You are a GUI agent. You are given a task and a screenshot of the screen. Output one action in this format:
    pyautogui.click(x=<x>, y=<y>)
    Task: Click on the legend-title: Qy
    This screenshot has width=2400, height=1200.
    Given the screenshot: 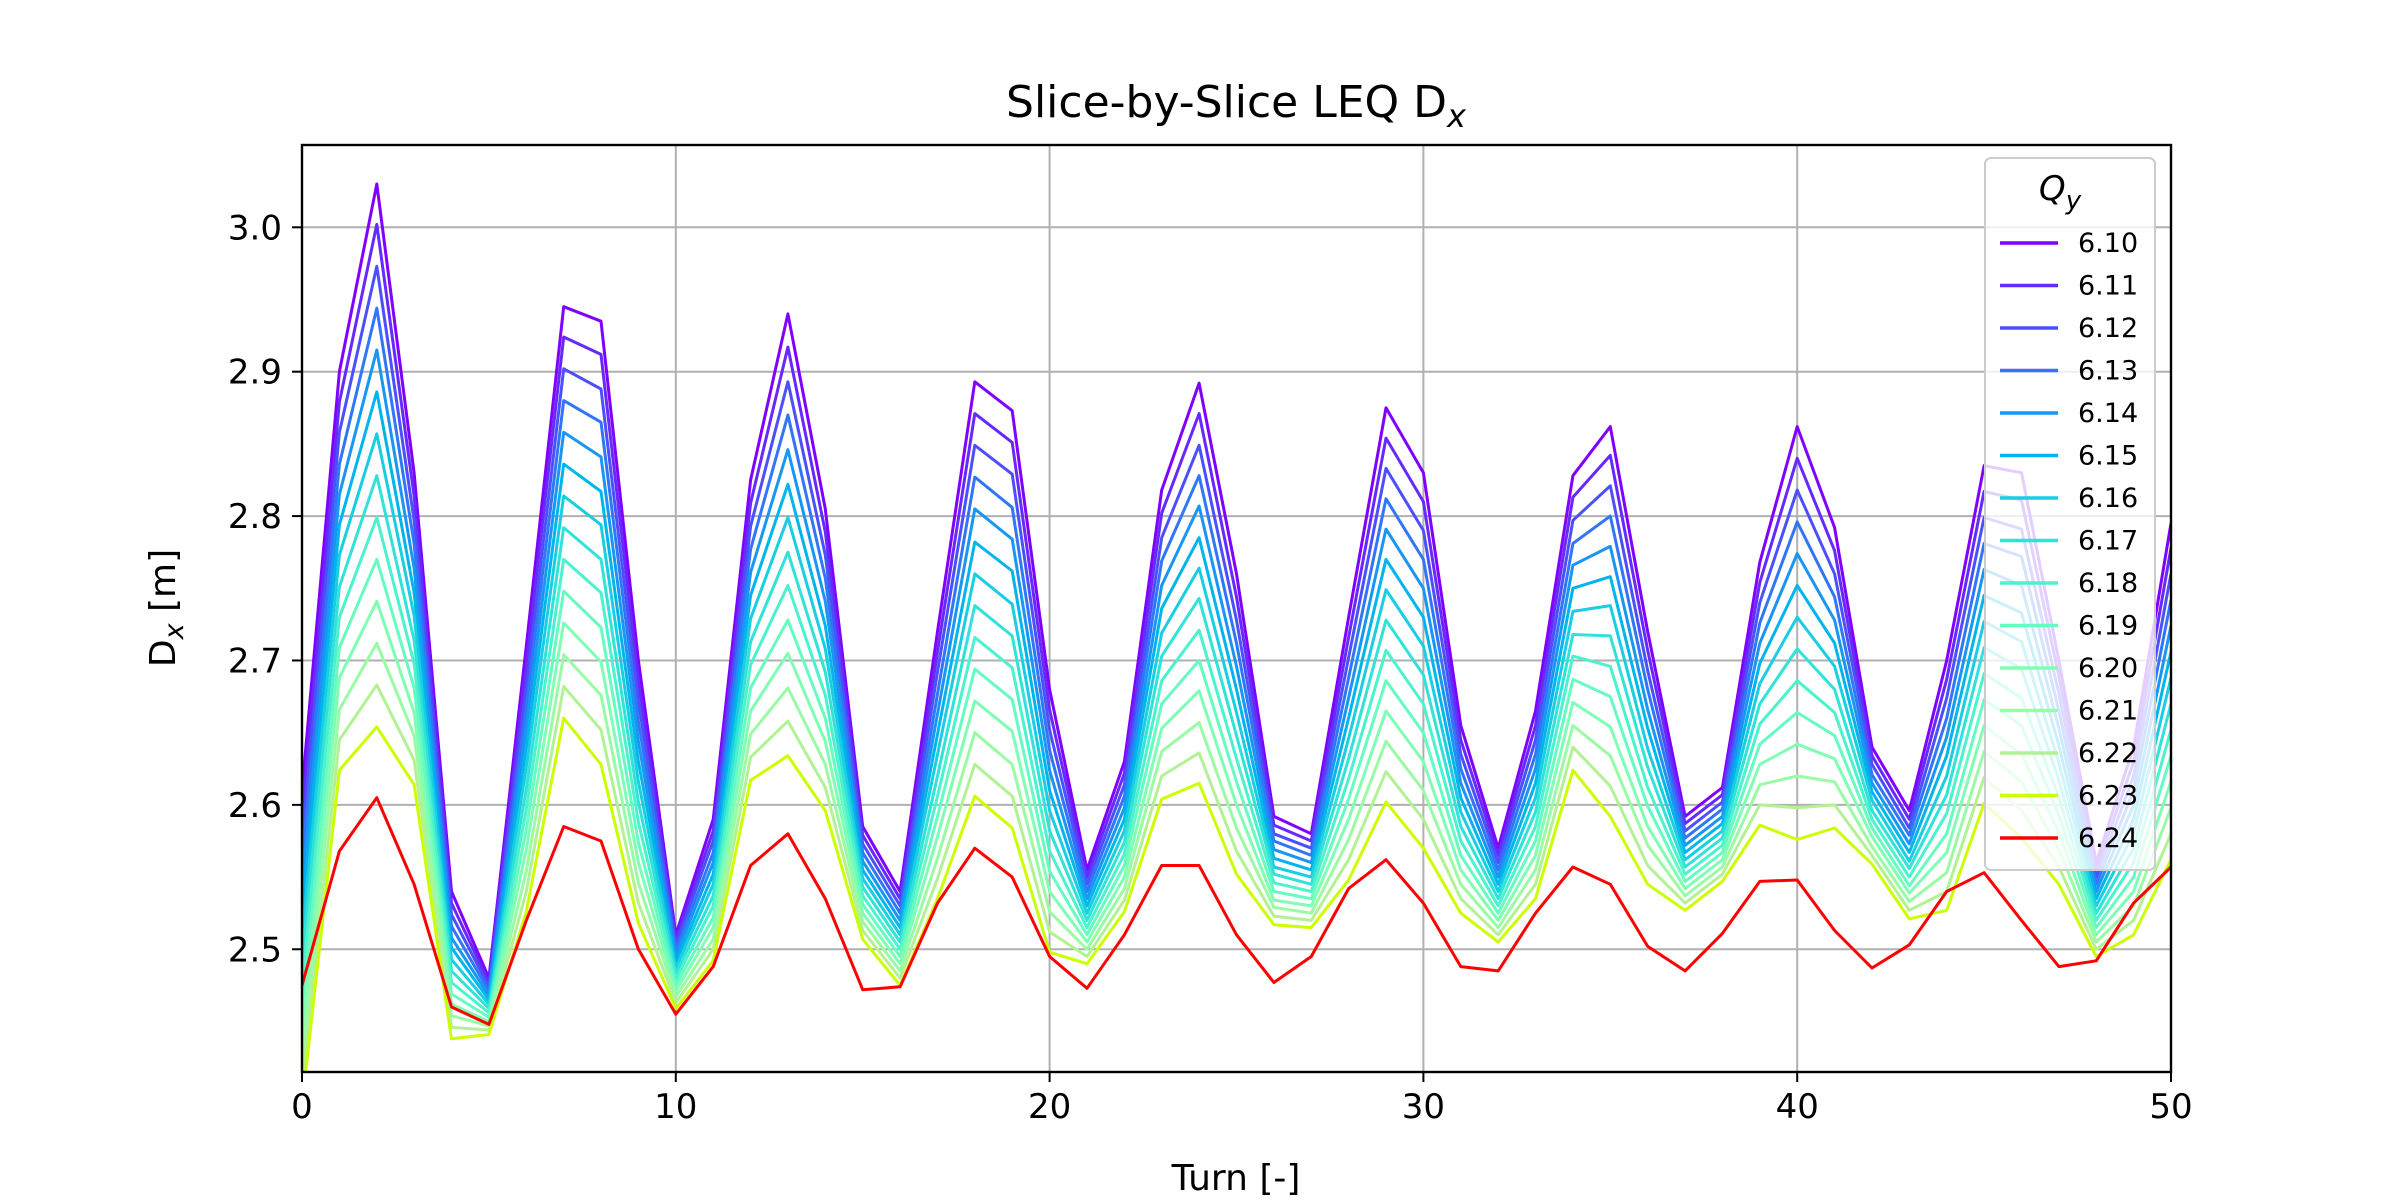 What is the action you would take?
    pyautogui.click(x=2060, y=192)
    